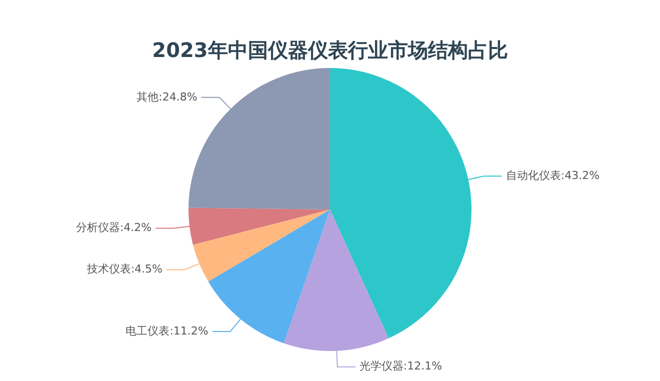 The image size is (660, 381). I want to click on slice-label: 分析仪器:4.2%, so click(114, 227).